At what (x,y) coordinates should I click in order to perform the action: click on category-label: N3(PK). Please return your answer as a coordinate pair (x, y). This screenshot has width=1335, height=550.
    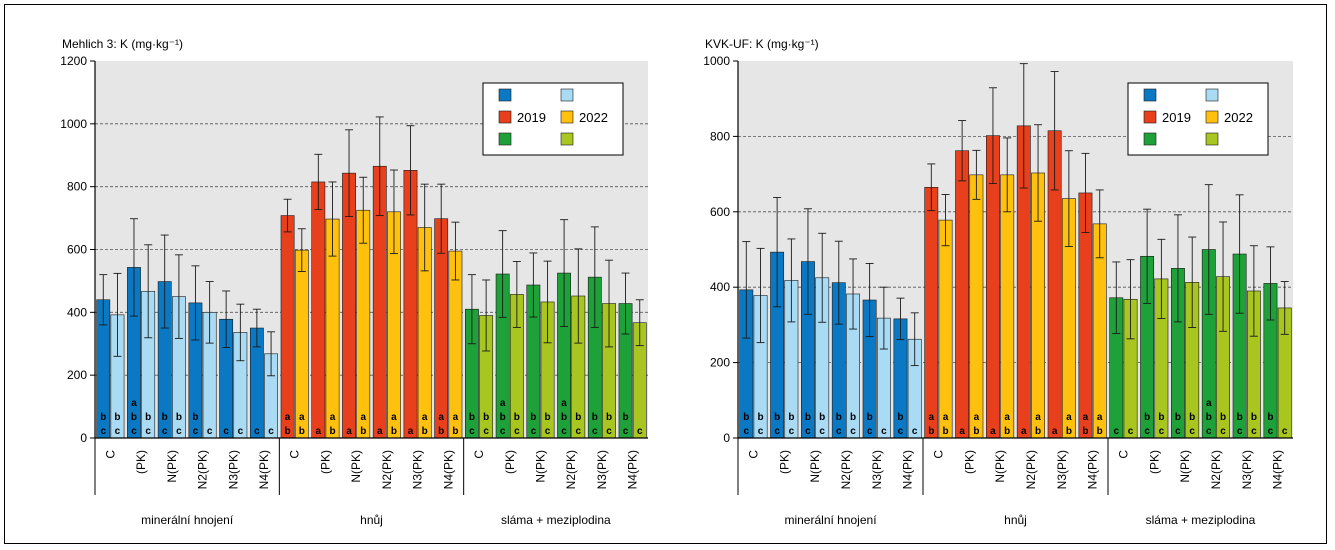
    Looking at the image, I should click on (1062, 469).